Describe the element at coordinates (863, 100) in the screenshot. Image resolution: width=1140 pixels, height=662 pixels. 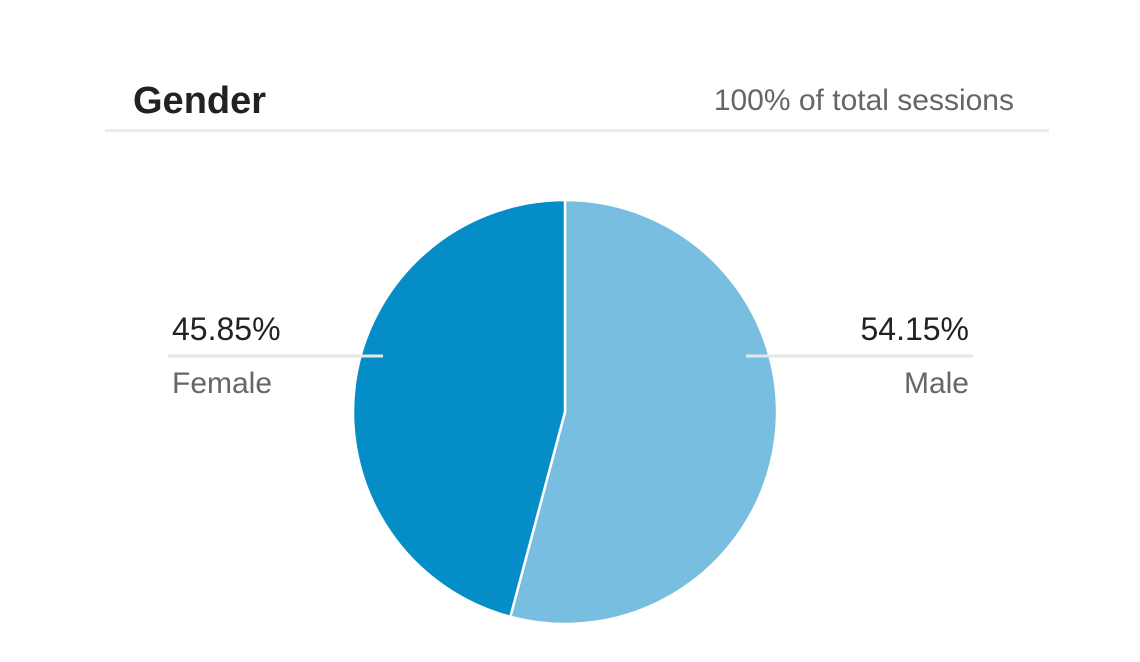
I see `total-sessions-text: 100% of total sessions` at that location.